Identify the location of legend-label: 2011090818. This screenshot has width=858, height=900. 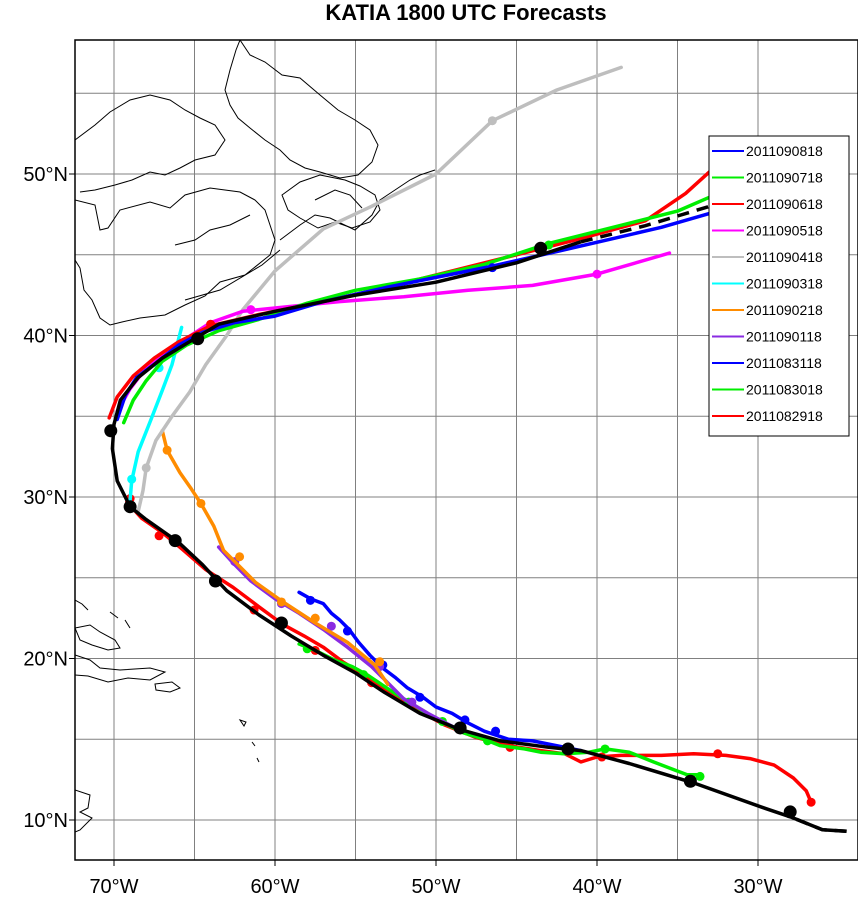
(784, 151).